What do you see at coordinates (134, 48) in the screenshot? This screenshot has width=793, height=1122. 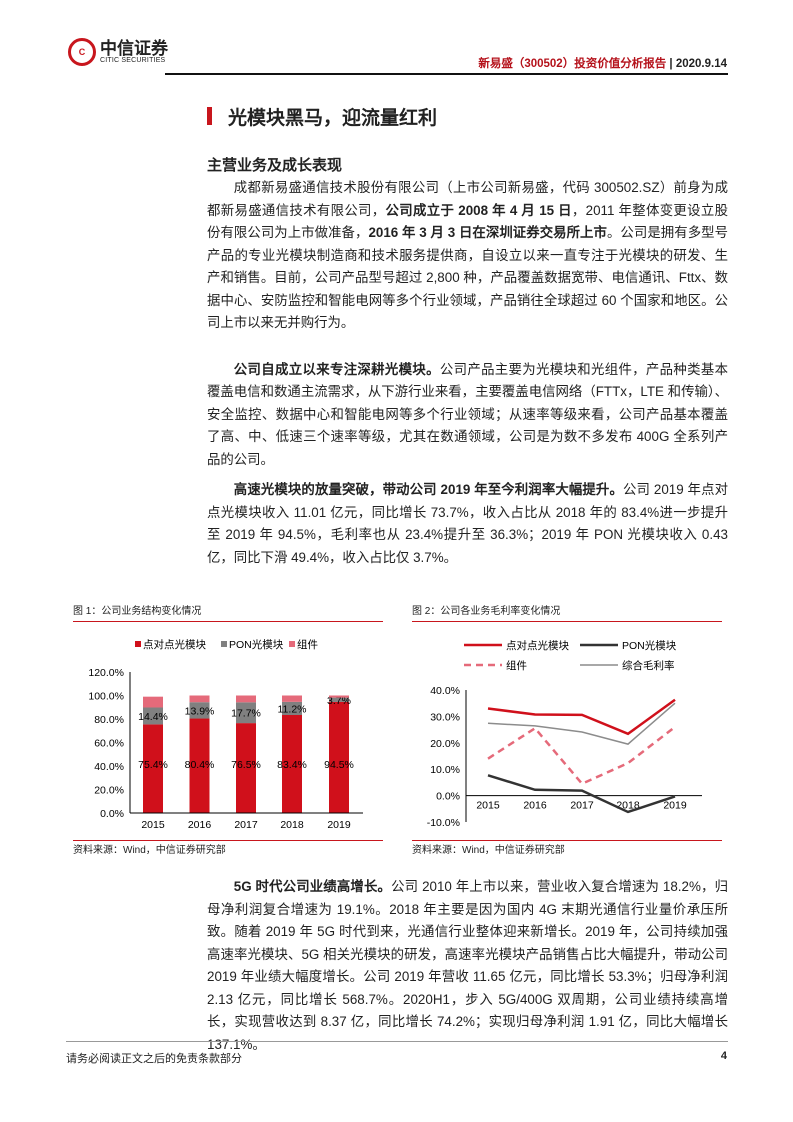 I see `logo-cn: 中信证券` at bounding box center [134, 48].